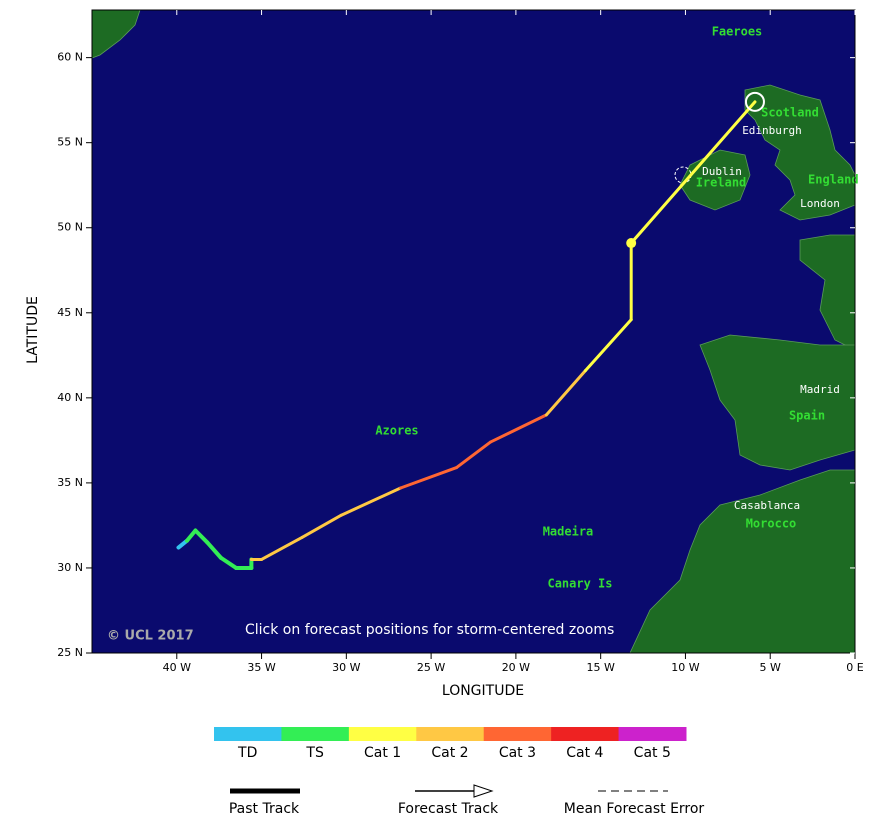 Image resolution: width=876 pixels, height=826 pixels. What do you see at coordinates (807, 416) in the screenshot?
I see `place-label: Spain` at bounding box center [807, 416].